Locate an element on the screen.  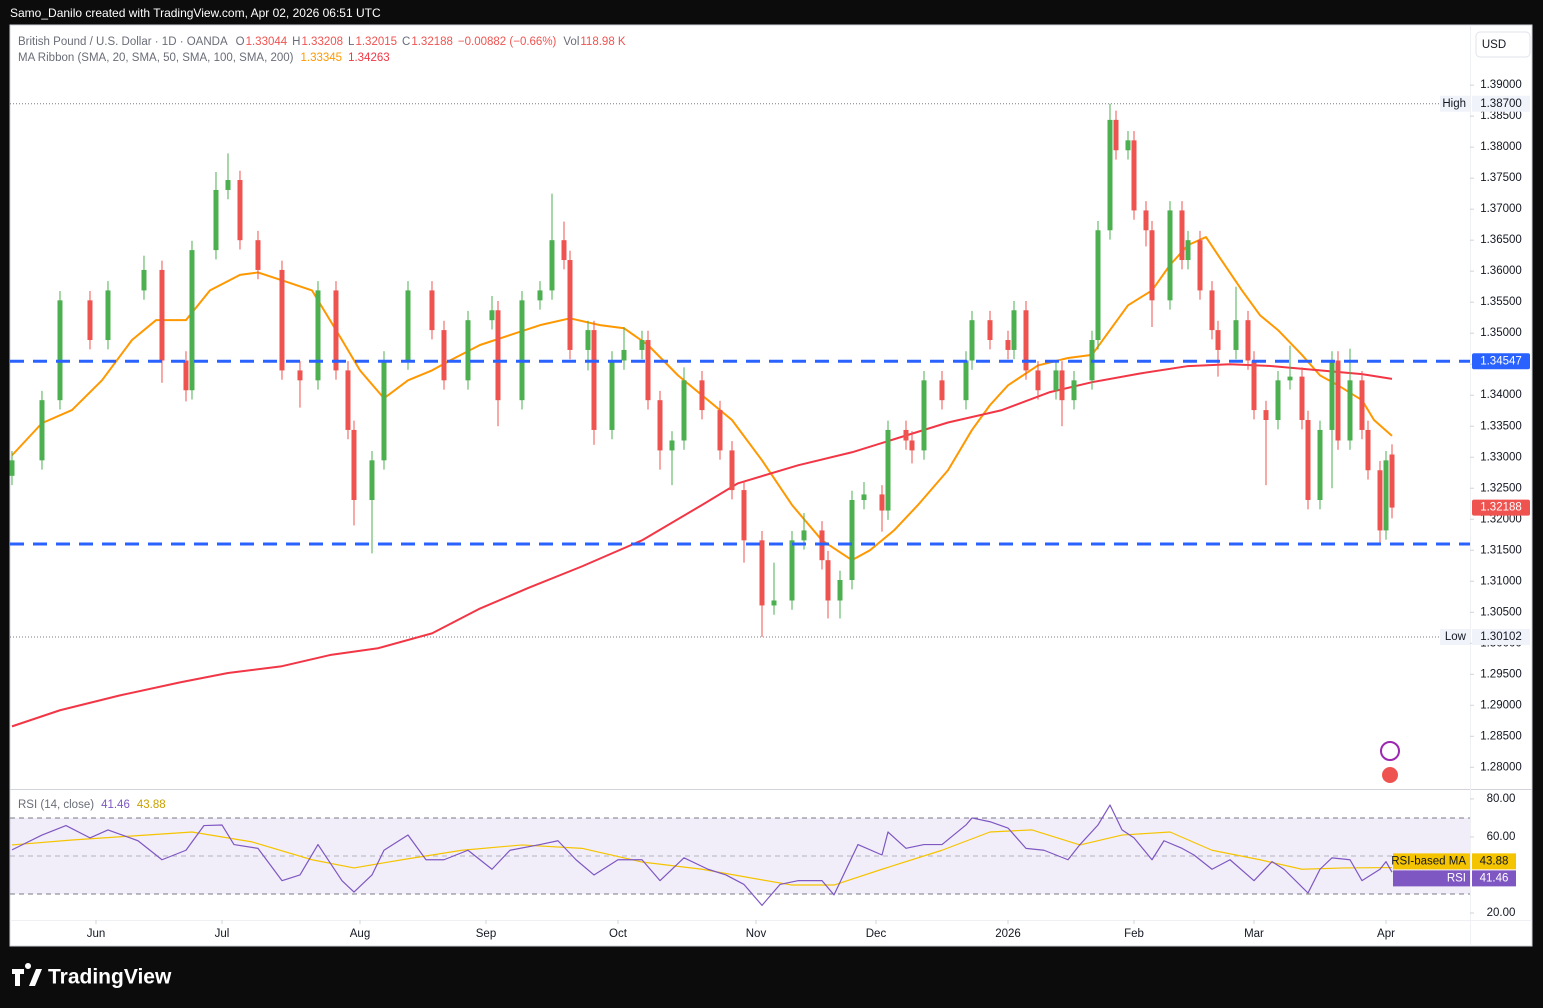
vol-label: Vol is located at coordinates (571, 42).